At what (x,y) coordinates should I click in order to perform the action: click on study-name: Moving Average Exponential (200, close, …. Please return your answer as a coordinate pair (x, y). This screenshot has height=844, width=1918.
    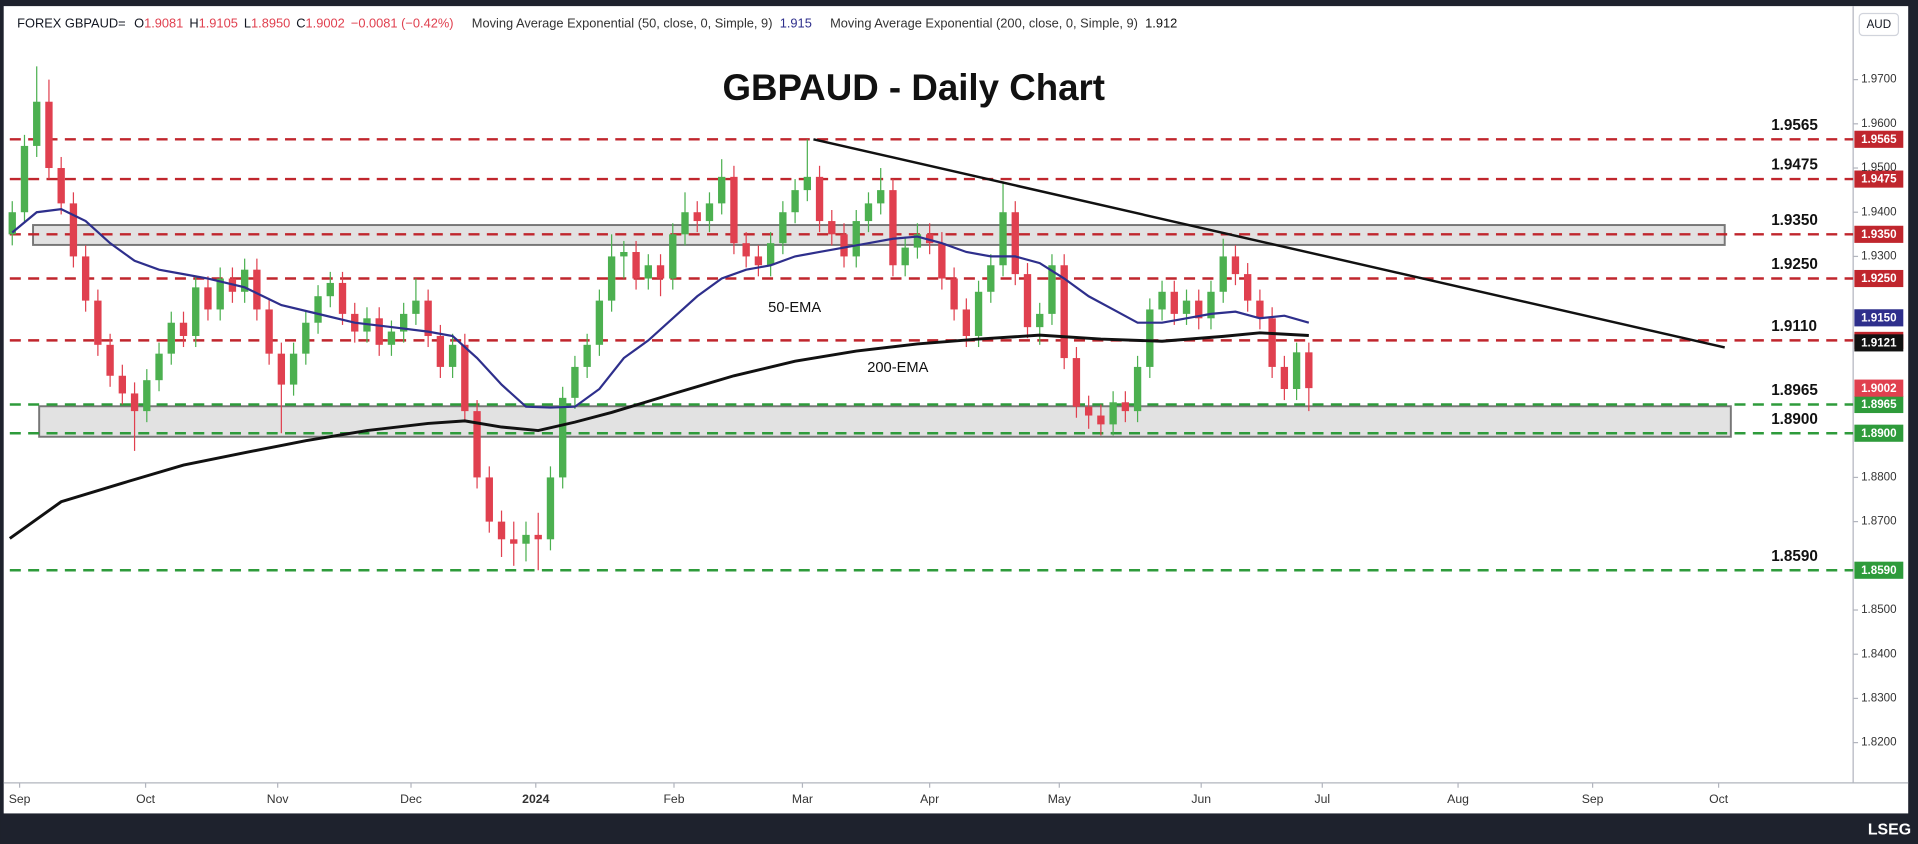
    Looking at the image, I should click on (984, 23).